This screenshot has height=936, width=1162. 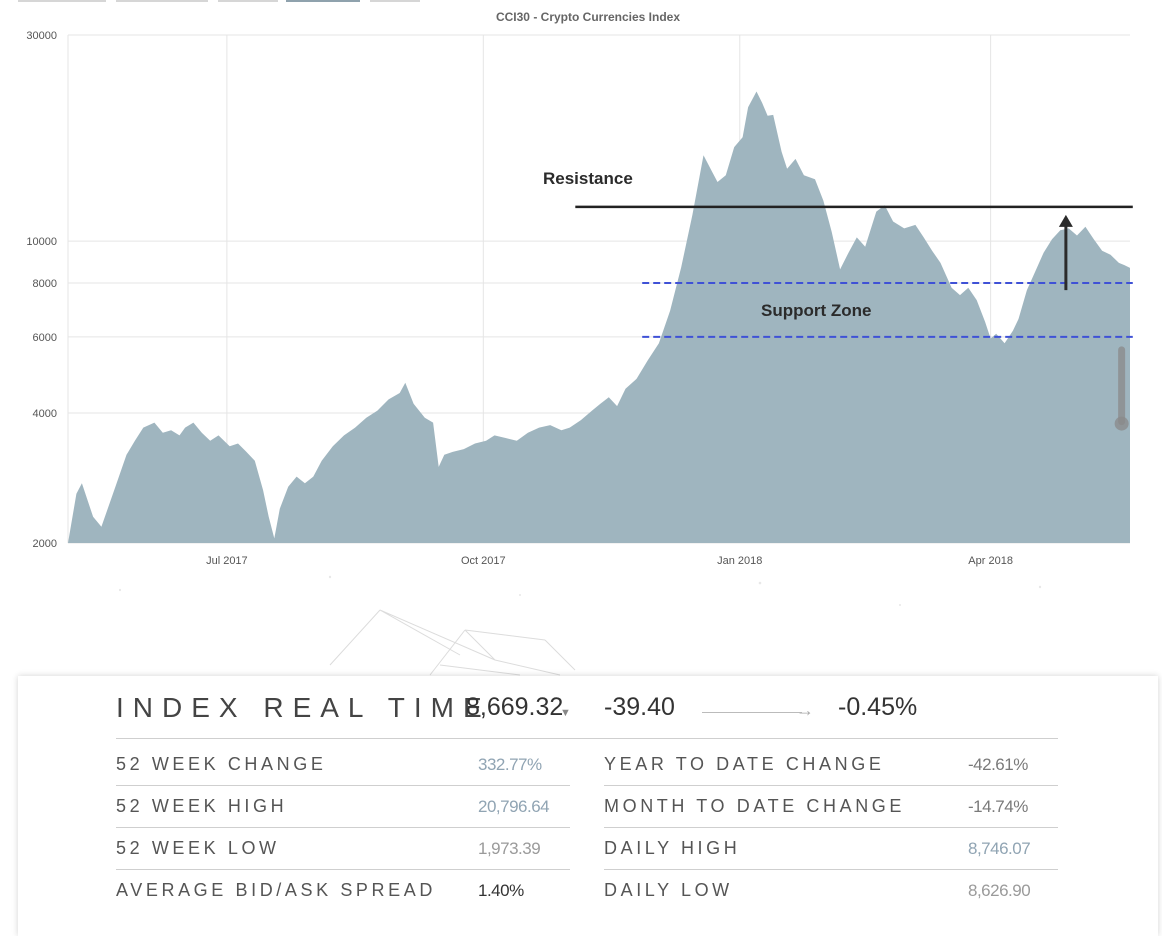 I want to click on index-real-time-title: INDEX REAL TIME, so click(x=303, y=707).